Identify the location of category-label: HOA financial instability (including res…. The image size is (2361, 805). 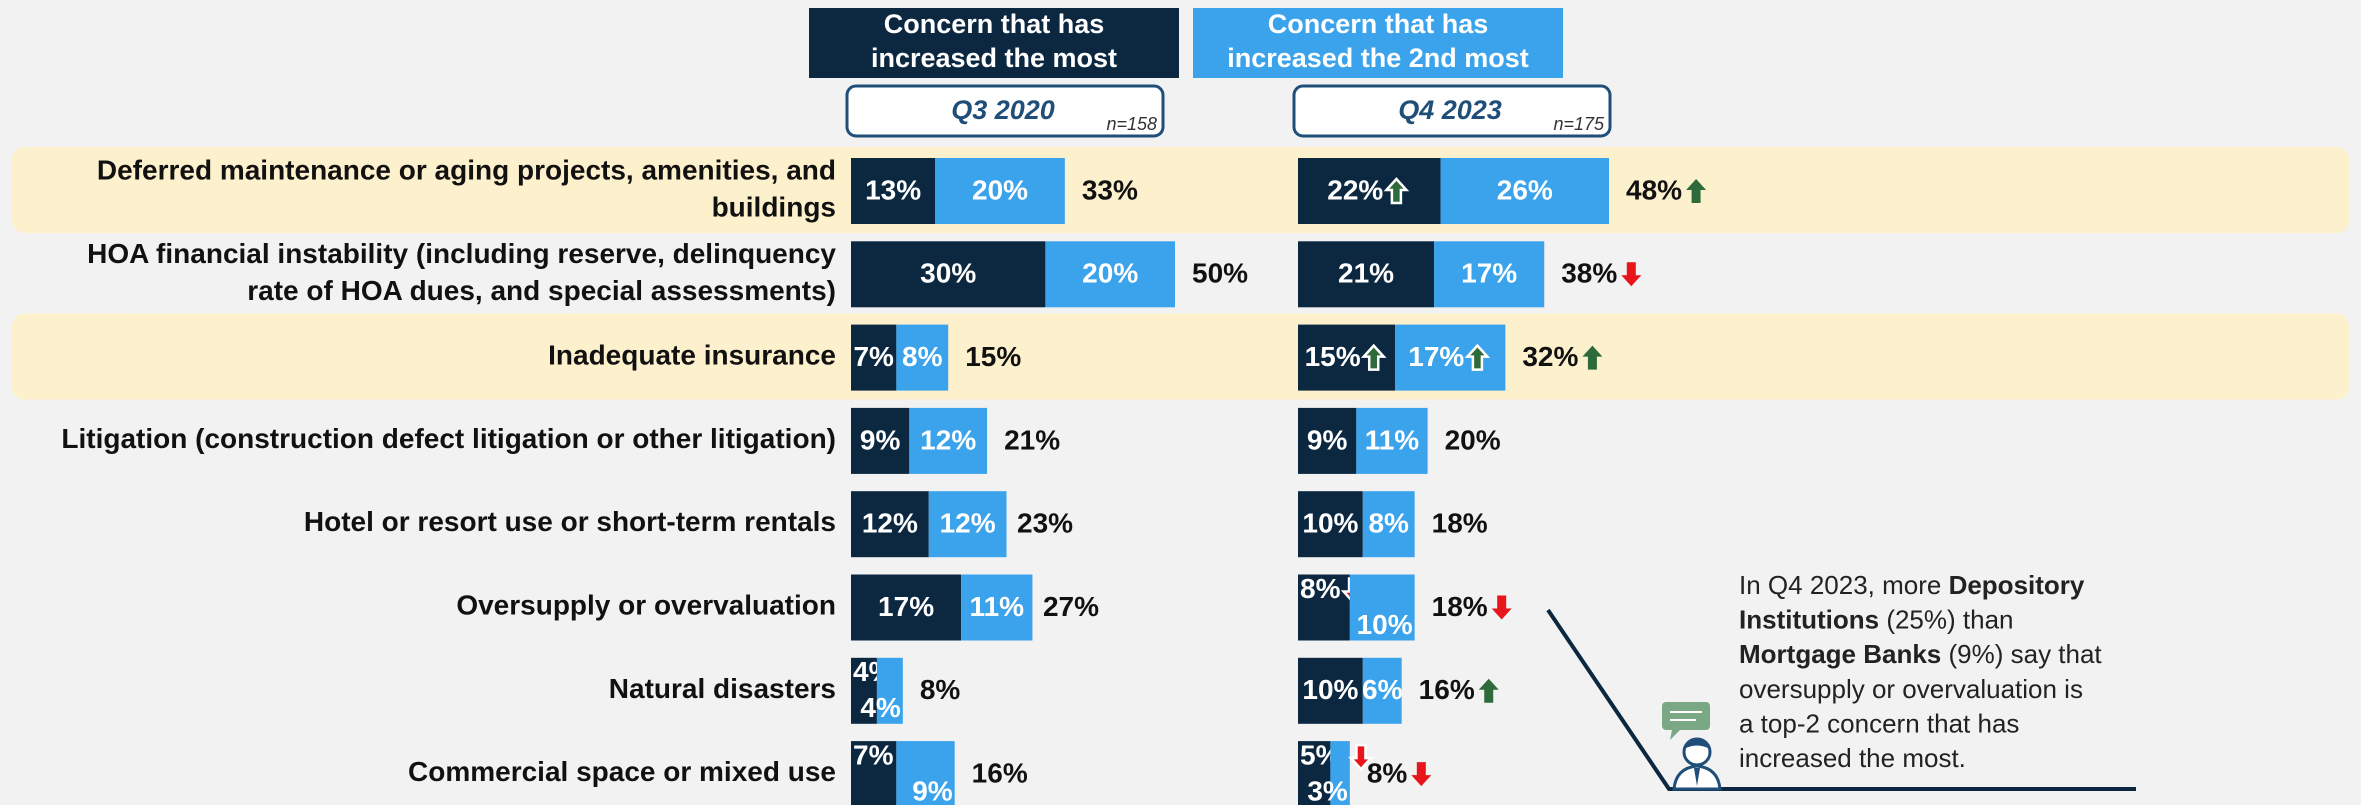
(461, 272).